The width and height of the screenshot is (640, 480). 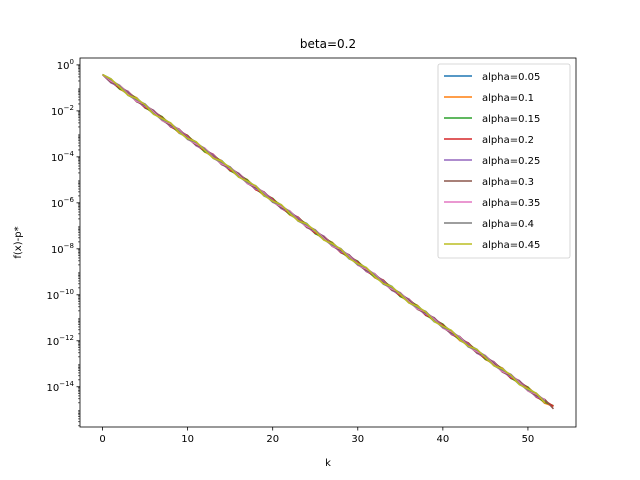 What do you see at coordinates (62, 111) in the screenshot?
I see `y-tick-label: 10⁻²` at bounding box center [62, 111].